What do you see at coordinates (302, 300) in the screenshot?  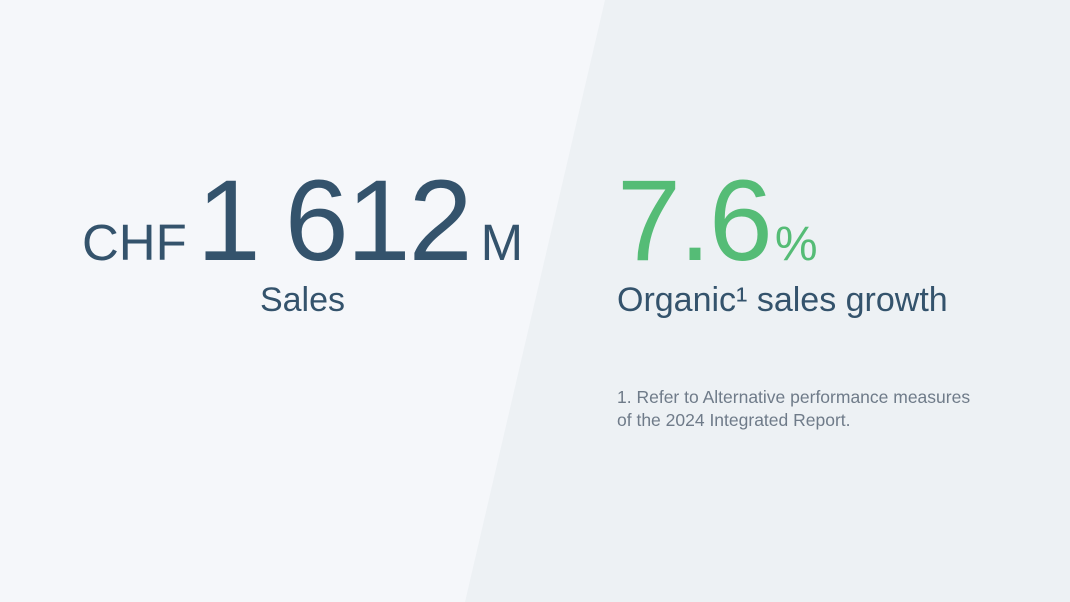 I see `sales-label: Sales` at bounding box center [302, 300].